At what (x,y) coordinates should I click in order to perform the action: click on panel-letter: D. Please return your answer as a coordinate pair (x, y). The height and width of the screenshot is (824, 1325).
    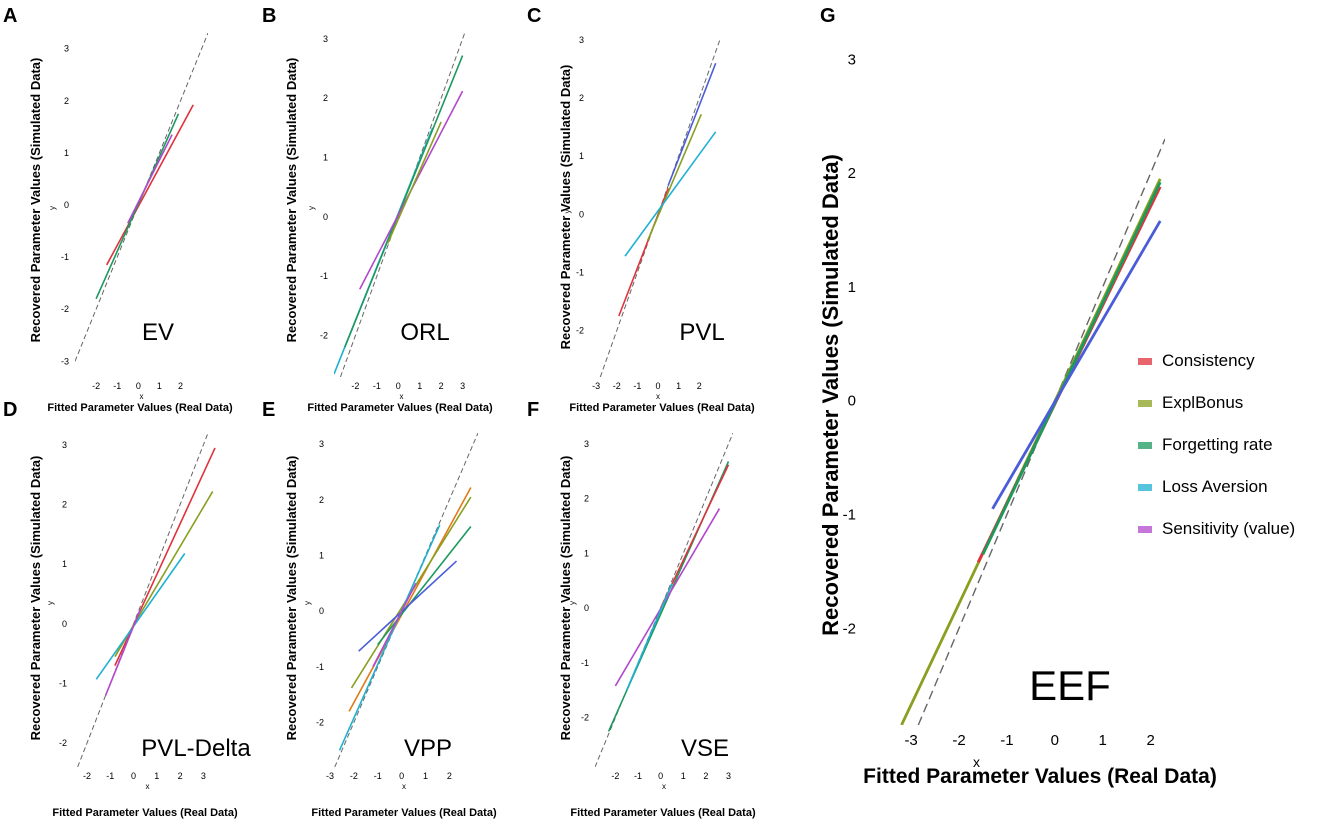
    Looking at the image, I should click on (10, 410).